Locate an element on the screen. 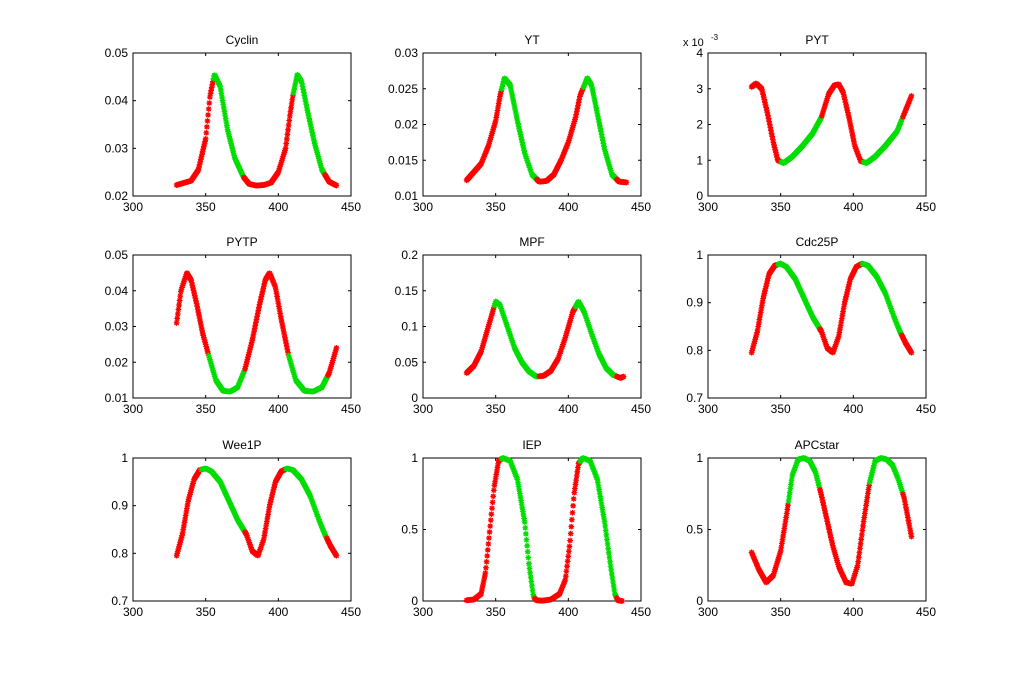 The image size is (1024, 673). exponent-label: x 10 is located at coordinates (693, 43).